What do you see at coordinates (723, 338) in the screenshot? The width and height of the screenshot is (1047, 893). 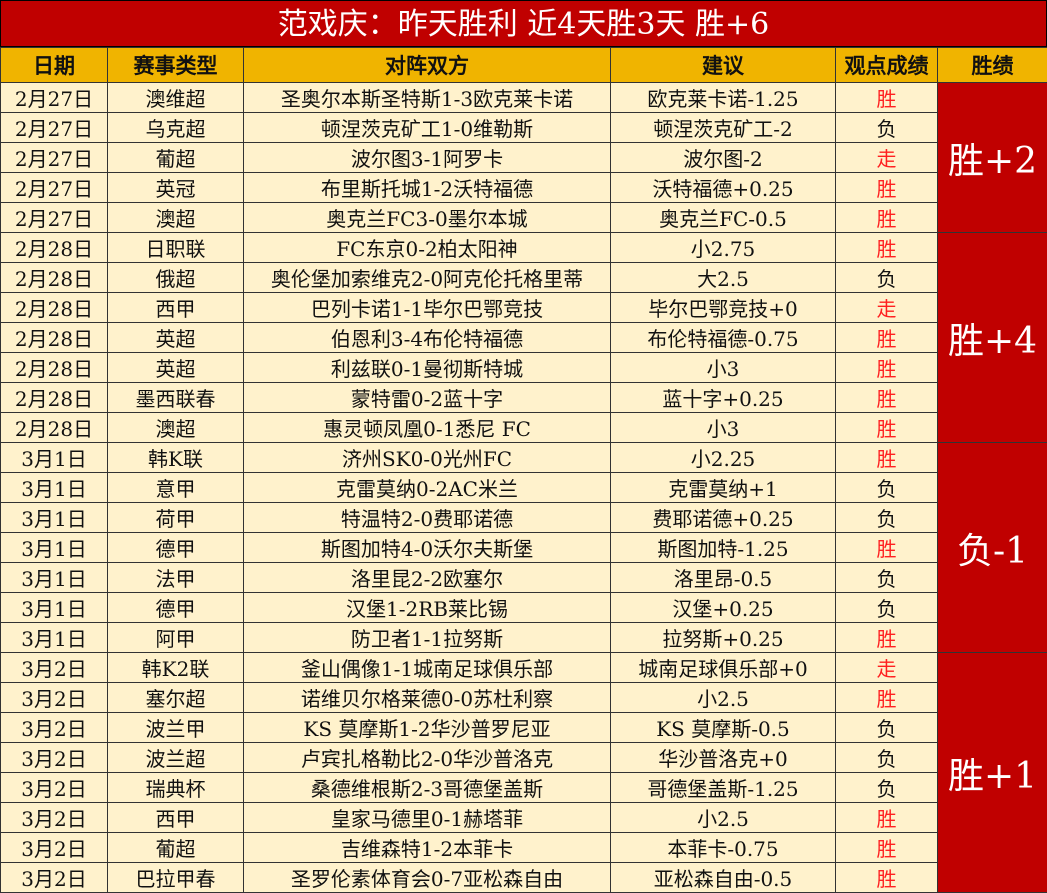 I see `cell-advice: 布伦特福德-0.75` at bounding box center [723, 338].